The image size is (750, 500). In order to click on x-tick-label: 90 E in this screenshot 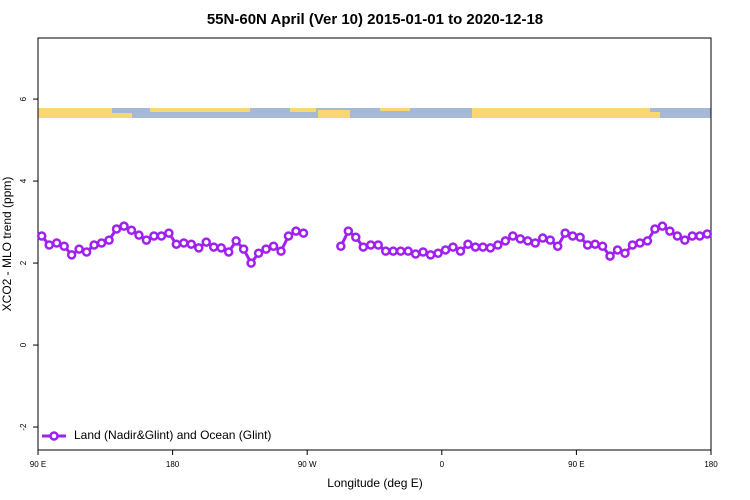, I will do `click(576, 464)`.